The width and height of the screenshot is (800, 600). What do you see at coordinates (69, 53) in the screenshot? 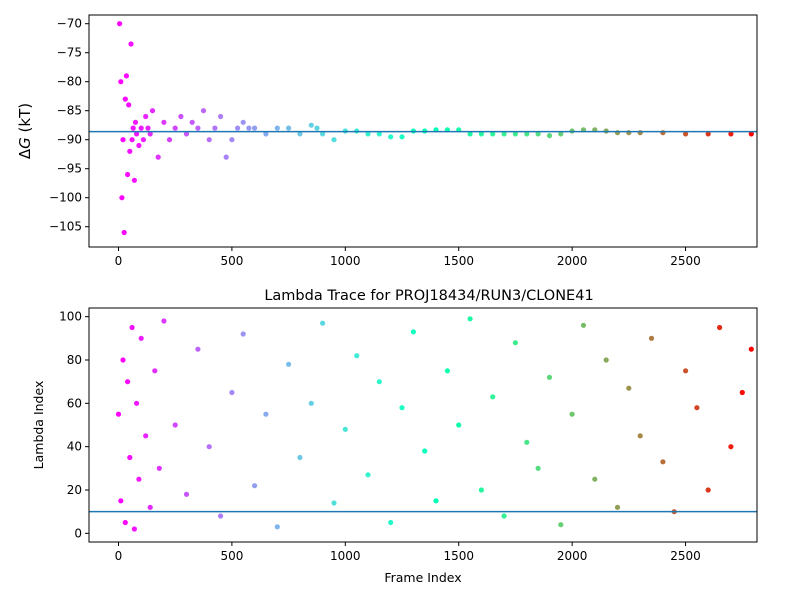
I see `delta-g-y-tick-label: −75` at bounding box center [69, 53].